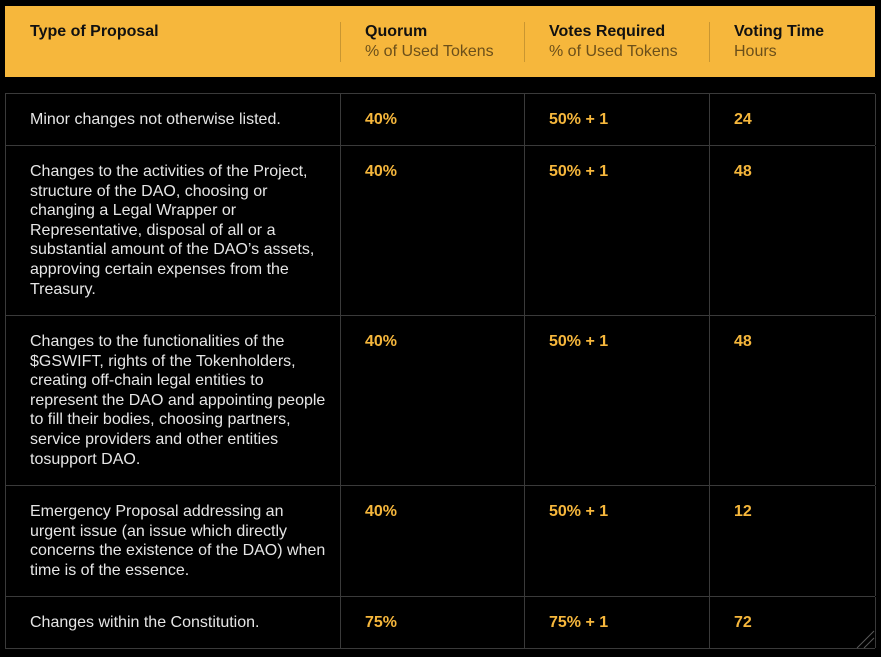 The width and height of the screenshot is (881, 657). I want to click on header-col-time: Voting Time Hours, so click(792, 41).